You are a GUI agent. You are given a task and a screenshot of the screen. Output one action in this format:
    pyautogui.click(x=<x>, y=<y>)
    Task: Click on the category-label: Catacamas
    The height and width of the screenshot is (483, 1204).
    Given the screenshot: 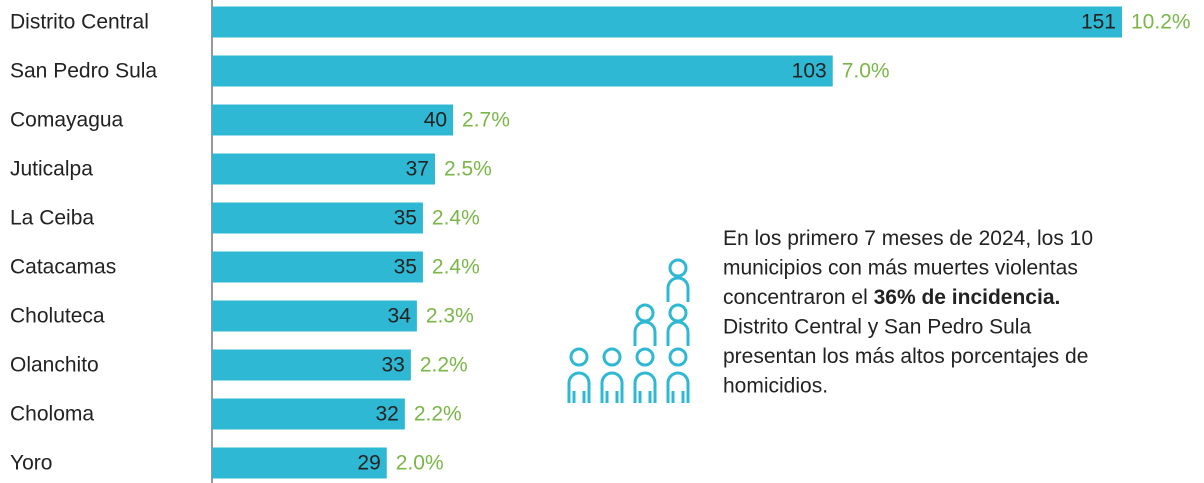 What is the action you would take?
    pyautogui.click(x=63, y=267)
    